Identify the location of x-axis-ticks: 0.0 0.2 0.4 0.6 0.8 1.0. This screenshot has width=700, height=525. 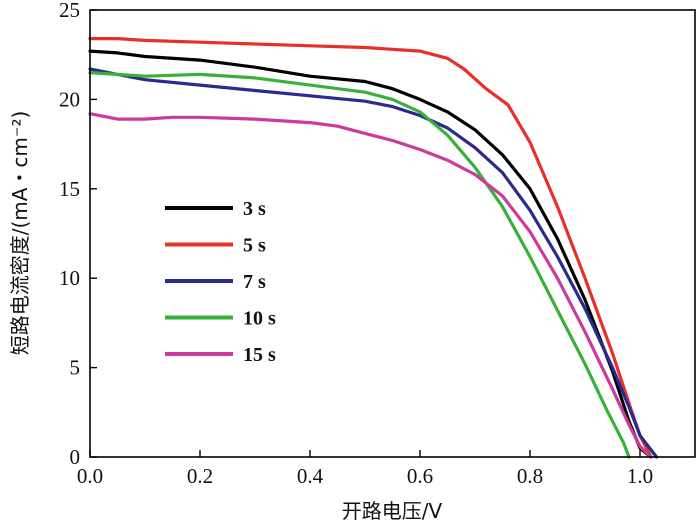
(365, 469).